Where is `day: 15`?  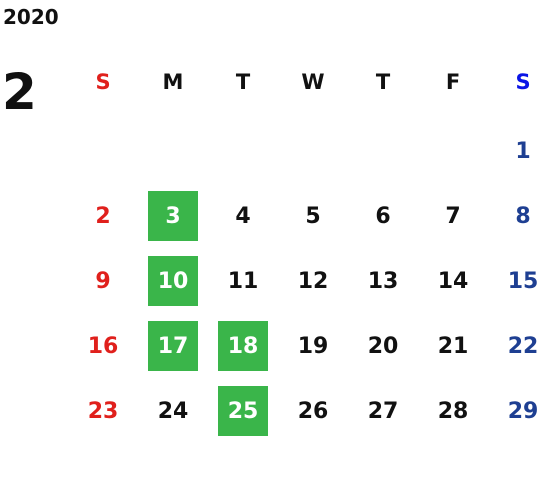 day: 15 is located at coordinates (523, 281).